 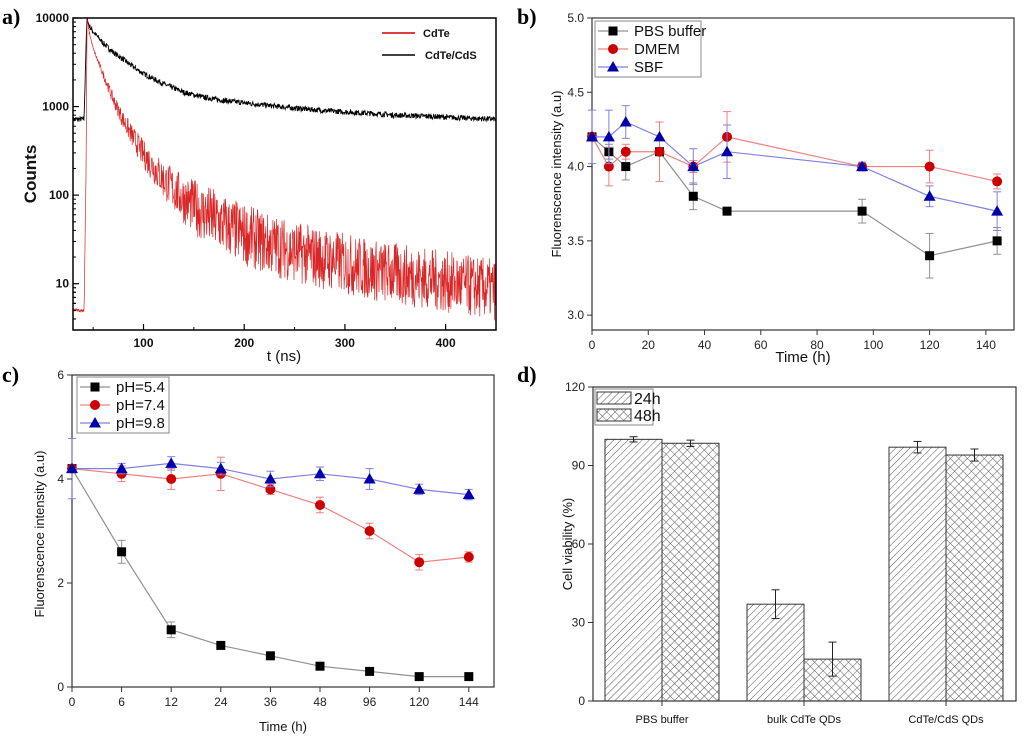 I want to click on legend-label: 48h, so click(x=647, y=416).